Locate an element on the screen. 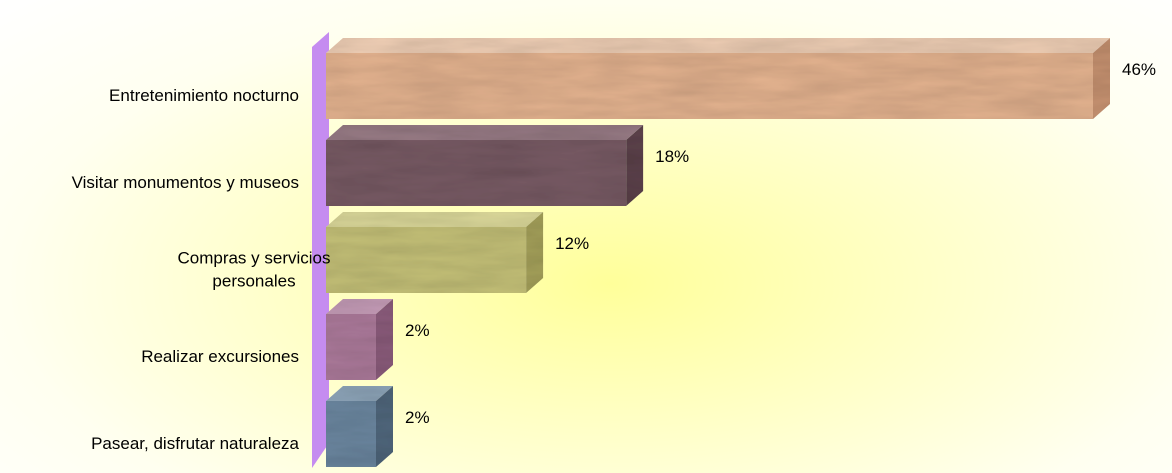 The width and height of the screenshot is (1172, 473). category-label: Compras y servicios personales is located at coordinates (253, 270).